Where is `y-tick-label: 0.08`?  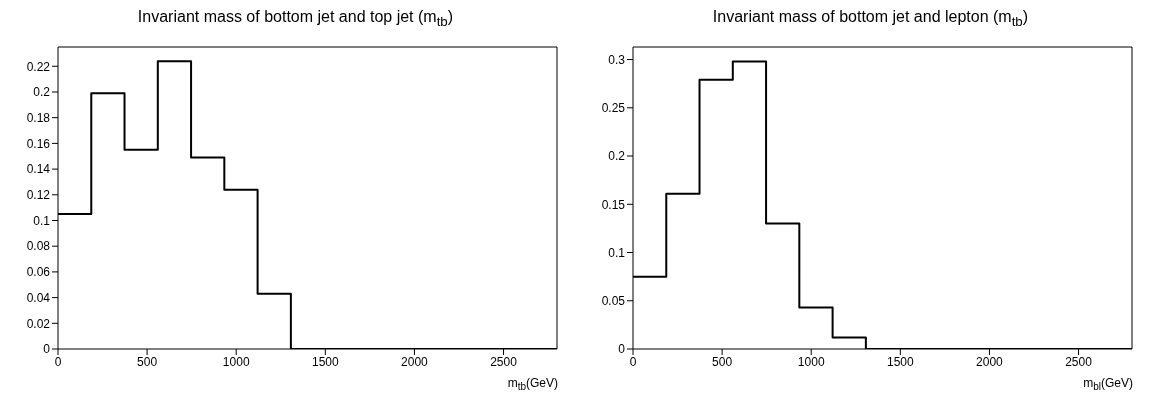
y-tick-label: 0.08 is located at coordinates (38, 246).